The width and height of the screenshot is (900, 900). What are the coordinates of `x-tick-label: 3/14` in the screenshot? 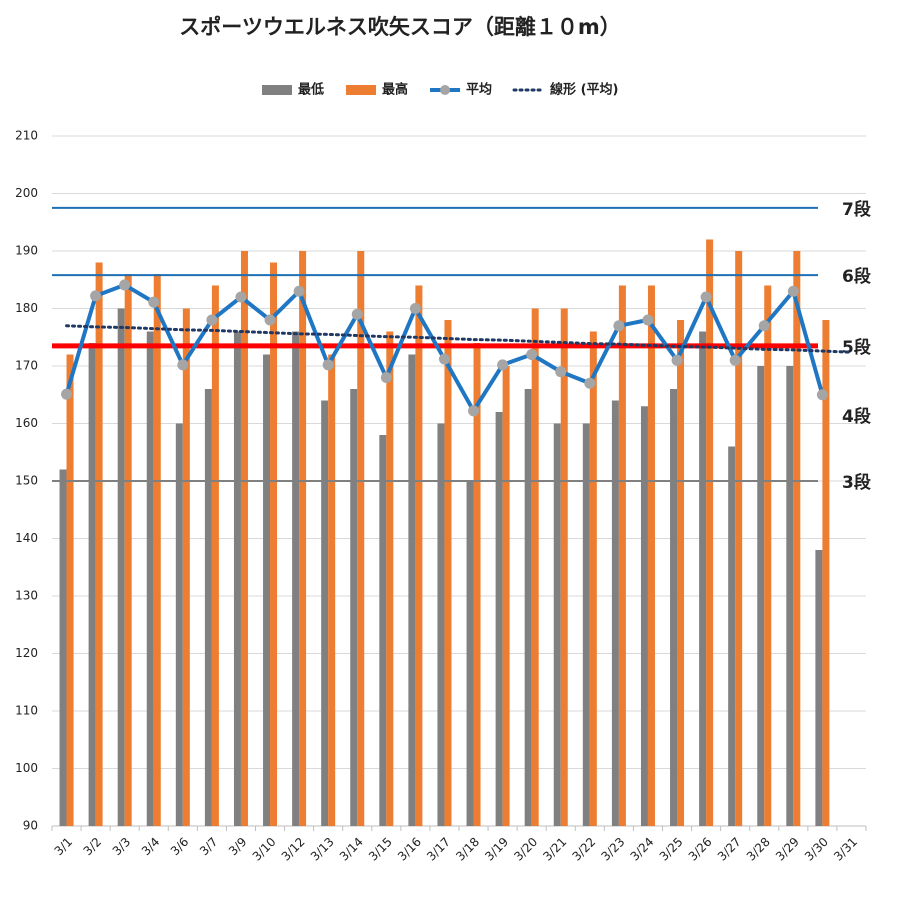 It's located at (351, 849).